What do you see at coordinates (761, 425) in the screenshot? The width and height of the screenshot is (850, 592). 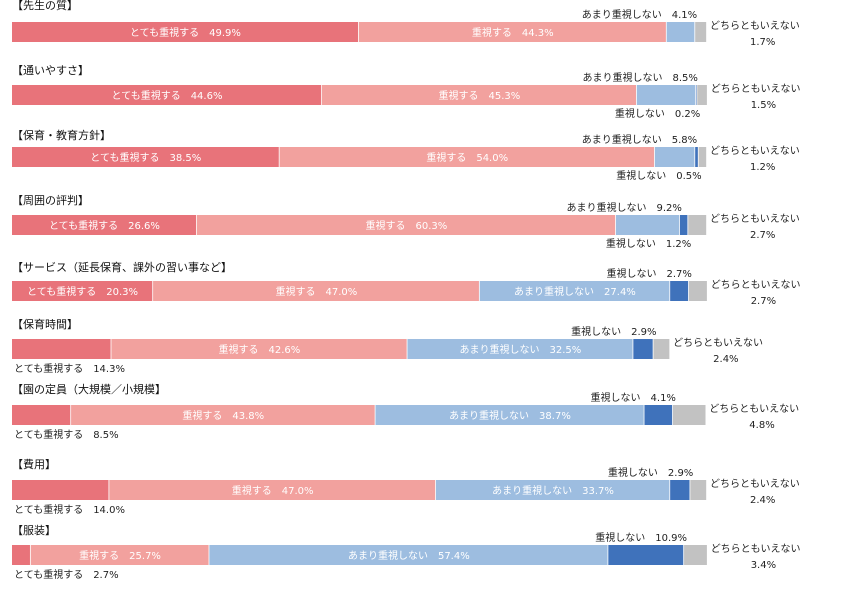 I see `segment-label: 4.8%` at bounding box center [761, 425].